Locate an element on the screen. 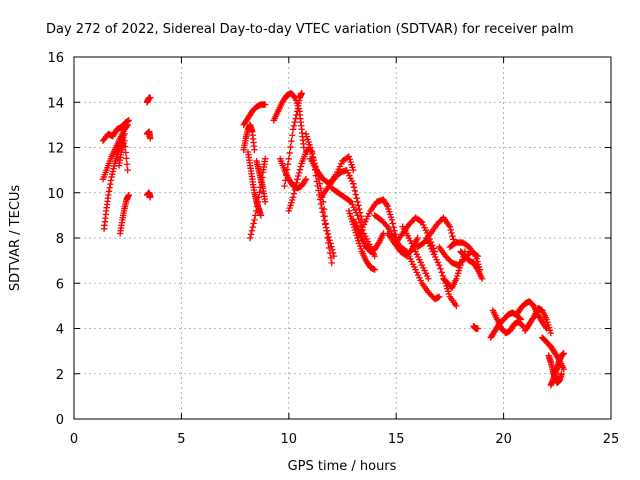  x-tick-label: 5 is located at coordinates (181, 439).